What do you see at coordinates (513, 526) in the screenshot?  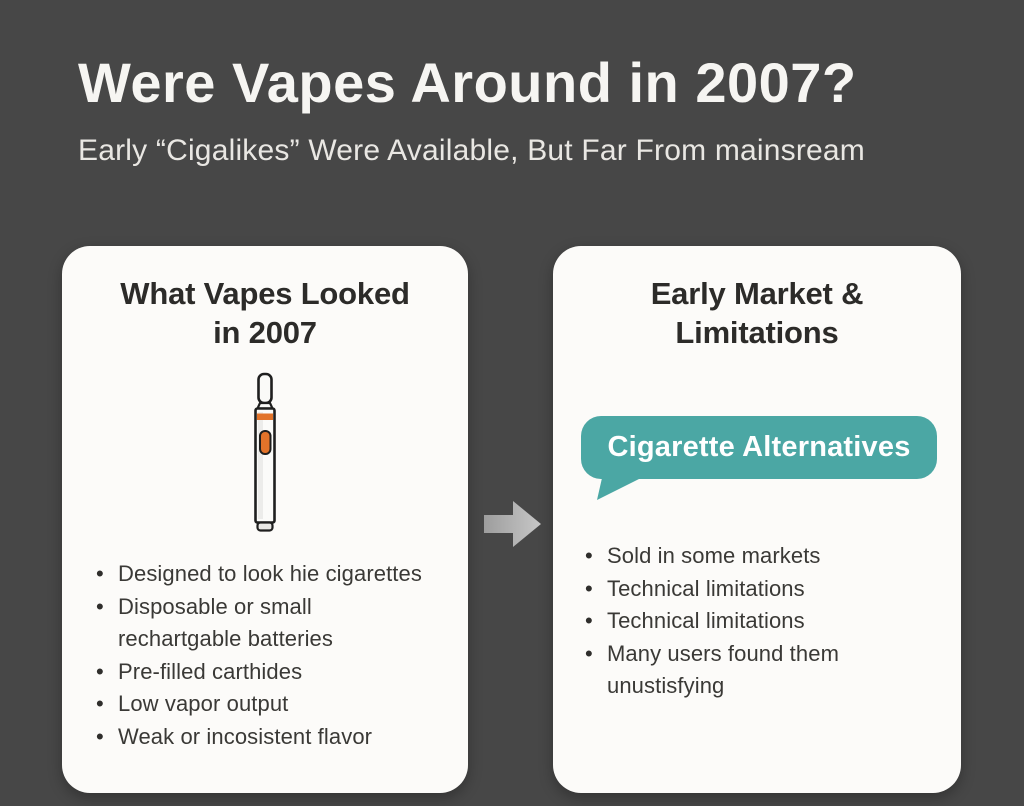 I see `arrow-right-icon` at bounding box center [513, 526].